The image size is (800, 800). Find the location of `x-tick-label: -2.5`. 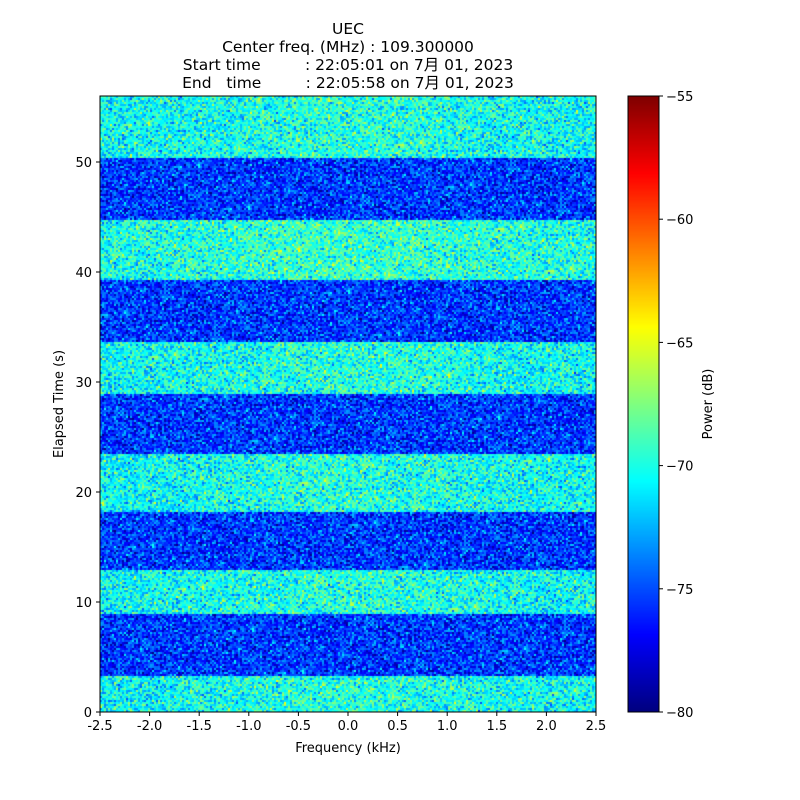

x-tick-label: -2.5 is located at coordinates (99, 726).